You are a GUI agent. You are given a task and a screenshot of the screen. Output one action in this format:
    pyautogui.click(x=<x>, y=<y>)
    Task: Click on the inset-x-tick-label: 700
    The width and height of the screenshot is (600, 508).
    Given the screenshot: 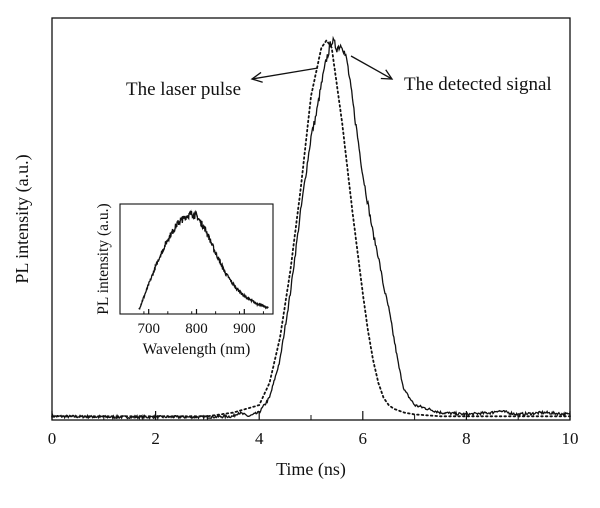 What is the action you would take?
    pyautogui.click(x=148, y=329)
    